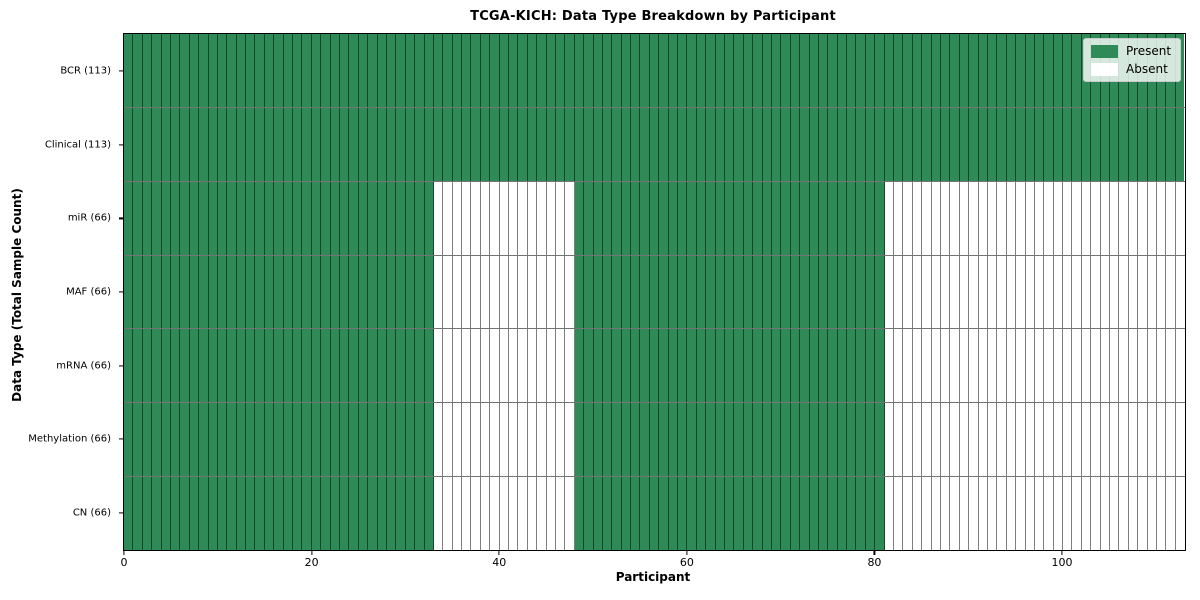  I want to click on x-tick-label: 20, so click(311, 562).